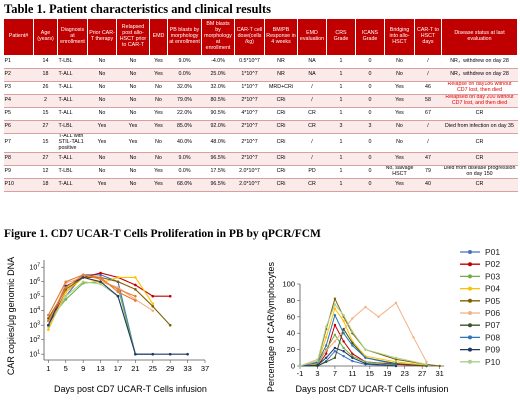 The image size is (520, 402). What do you see at coordinates (312, 37) in the screenshot?
I see `column-header: EMD evaluation` at bounding box center [312, 37].